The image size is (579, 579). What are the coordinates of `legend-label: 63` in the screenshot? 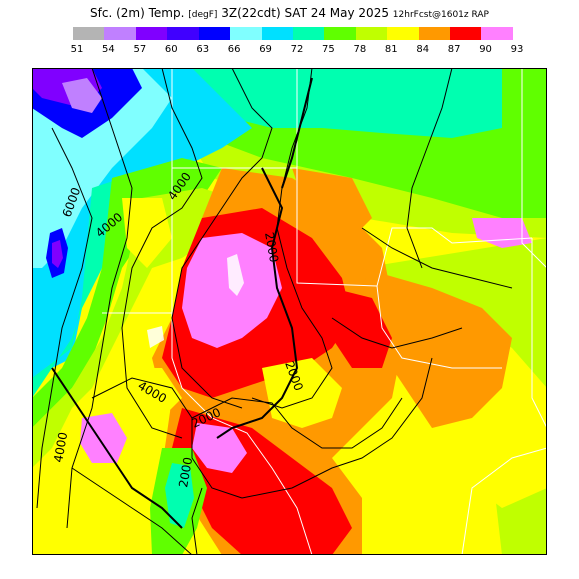 It's located at (203, 49).